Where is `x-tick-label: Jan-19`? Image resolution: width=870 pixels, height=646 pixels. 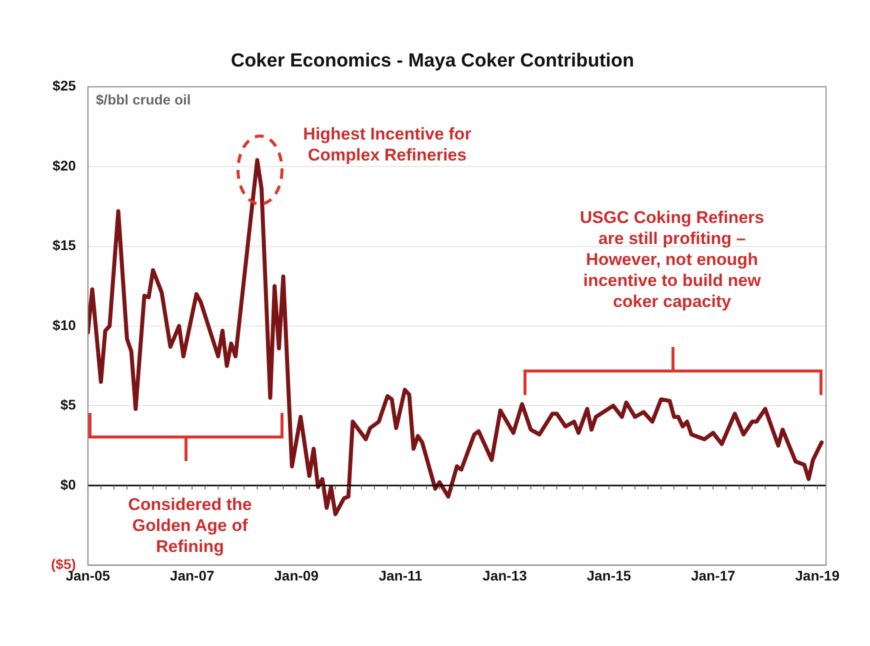 x-tick-label: Jan-19 is located at coordinates (817, 575).